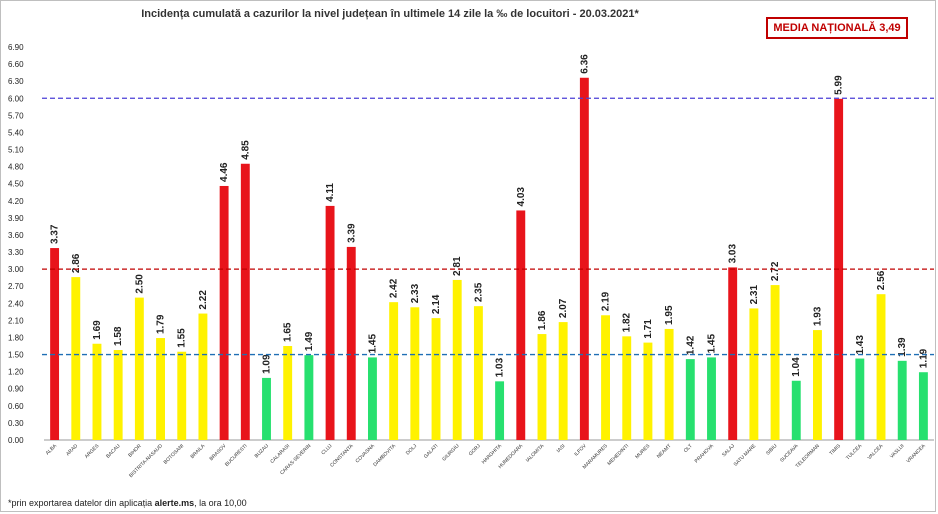  What do you see at coordinates (52, 450) in the screenshot?
I see `x-tick-label: ALBA` at bounding box center [52, 450].